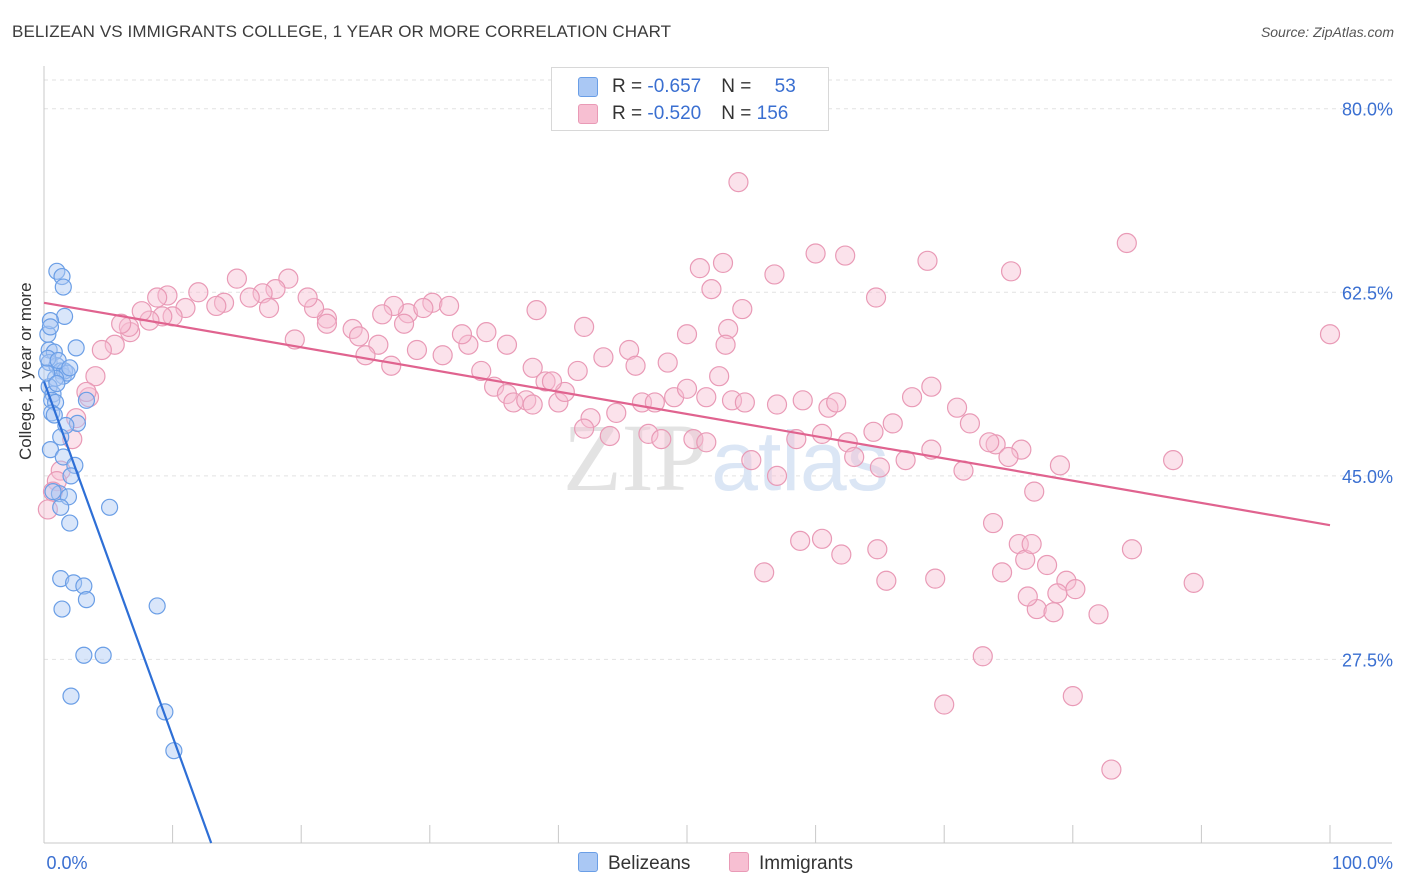  What do you see at coordinates (674, 86) in the screenshot?
I see `legend-r-value: -0.657` at bounding box center [674, 86].